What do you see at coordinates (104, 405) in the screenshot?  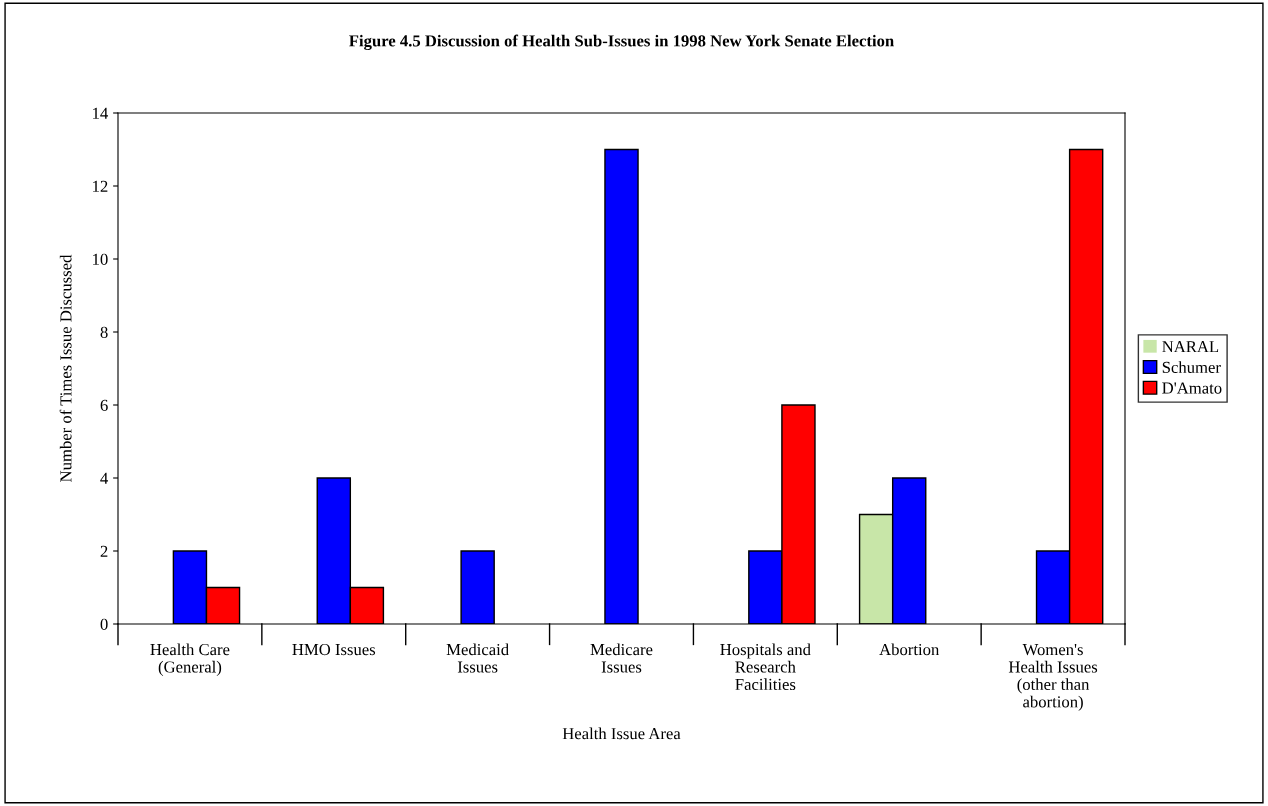 I see `y-tick-label: 6` at bounding box center [104, 405].